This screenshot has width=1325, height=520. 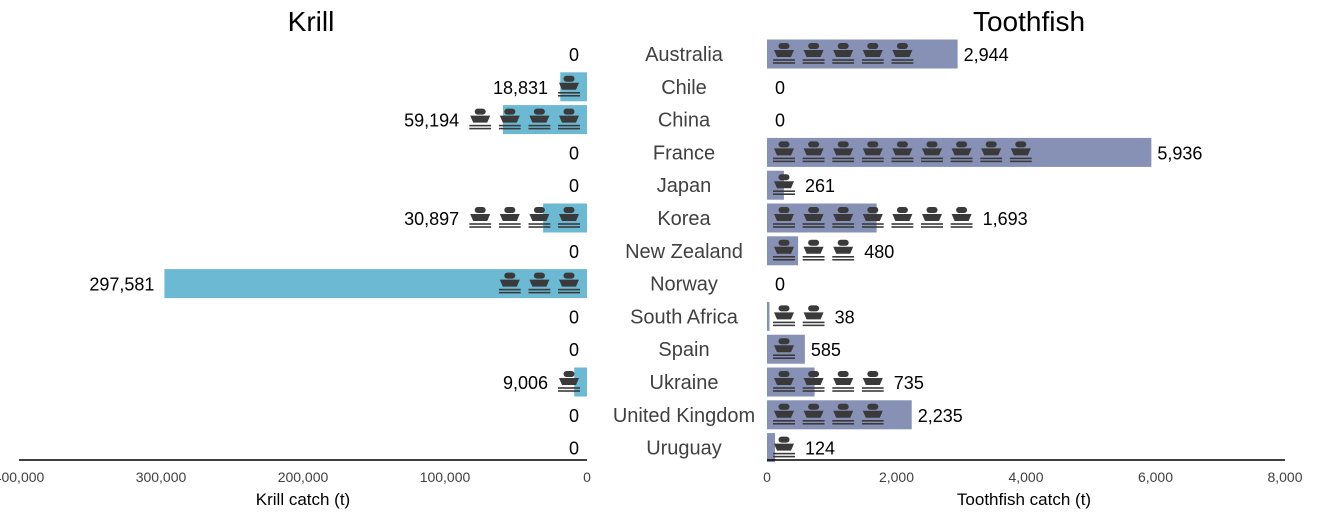 I want to click on krill-tick-label: 100,000, so click(x=445, y=477).